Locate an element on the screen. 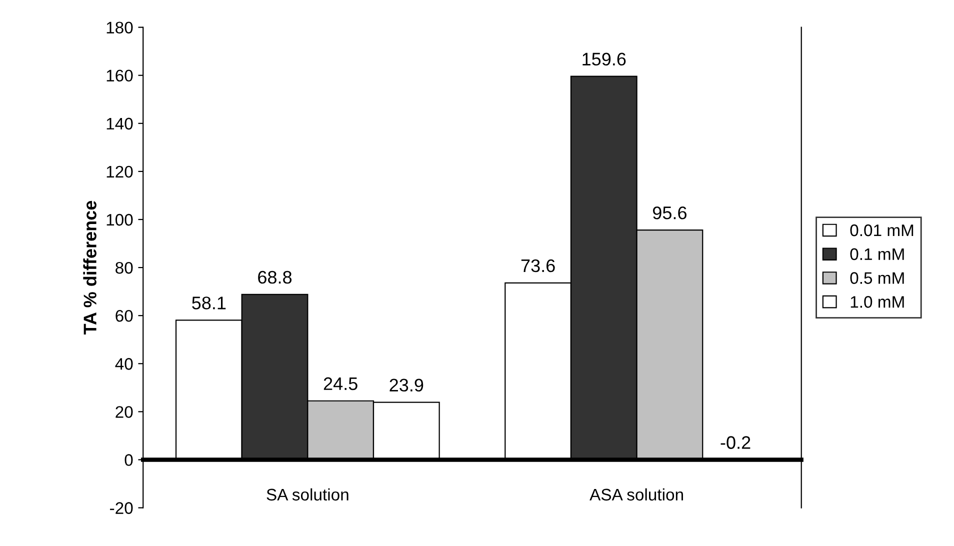 Image resolution: width=954 pixels, height=546 pixels. legend-label: 1.0 mM is located at coordinates (877, 302).